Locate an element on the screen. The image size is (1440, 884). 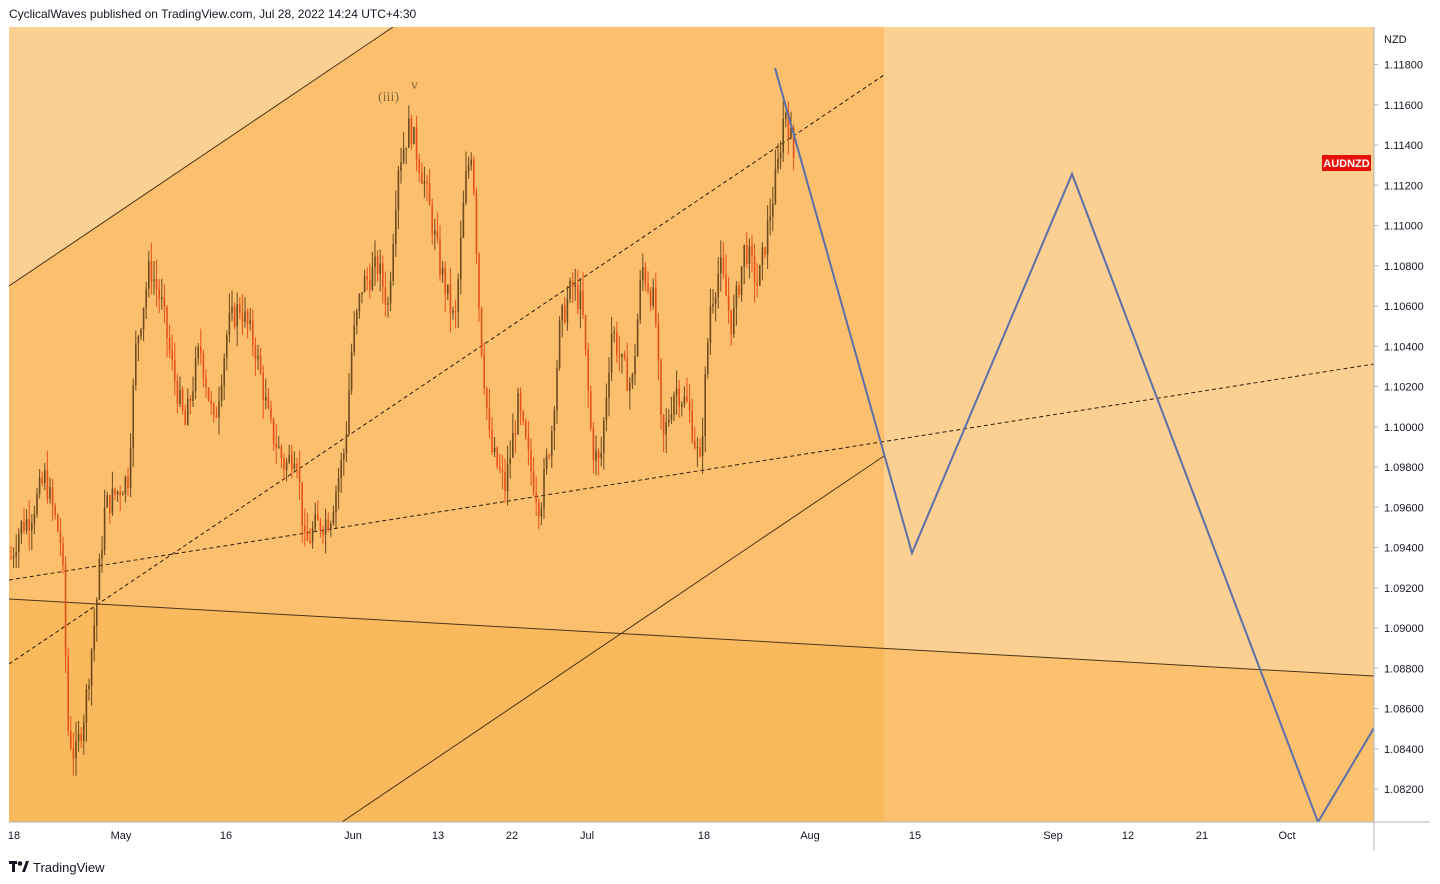
time-tick-label: 16 is located at coordinates (226, 836).